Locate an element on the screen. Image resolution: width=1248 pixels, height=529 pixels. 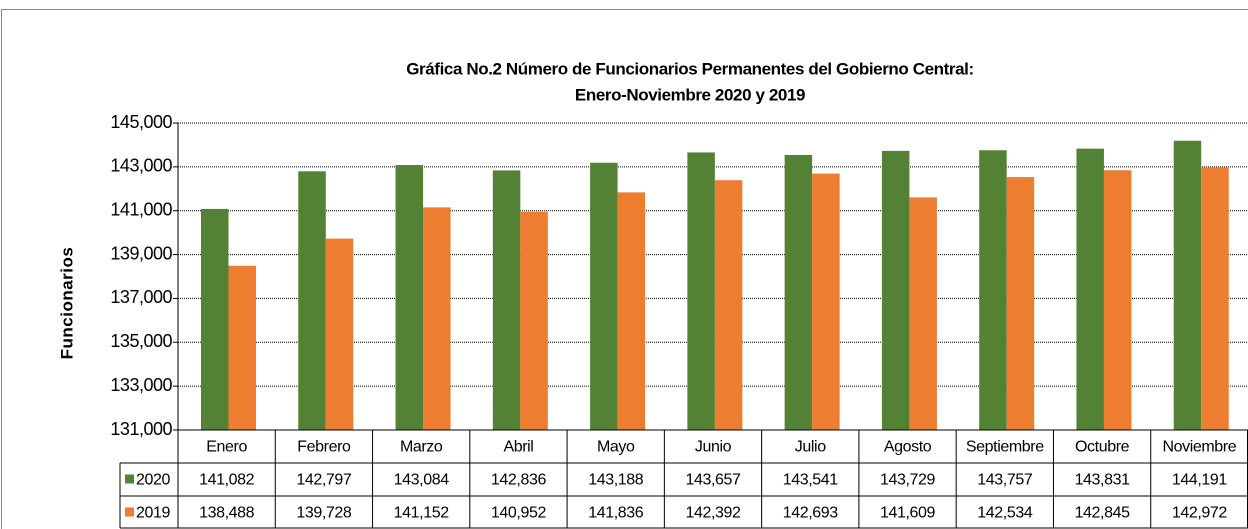
table-cell: 143,541 is located at coordinates (811, 480).